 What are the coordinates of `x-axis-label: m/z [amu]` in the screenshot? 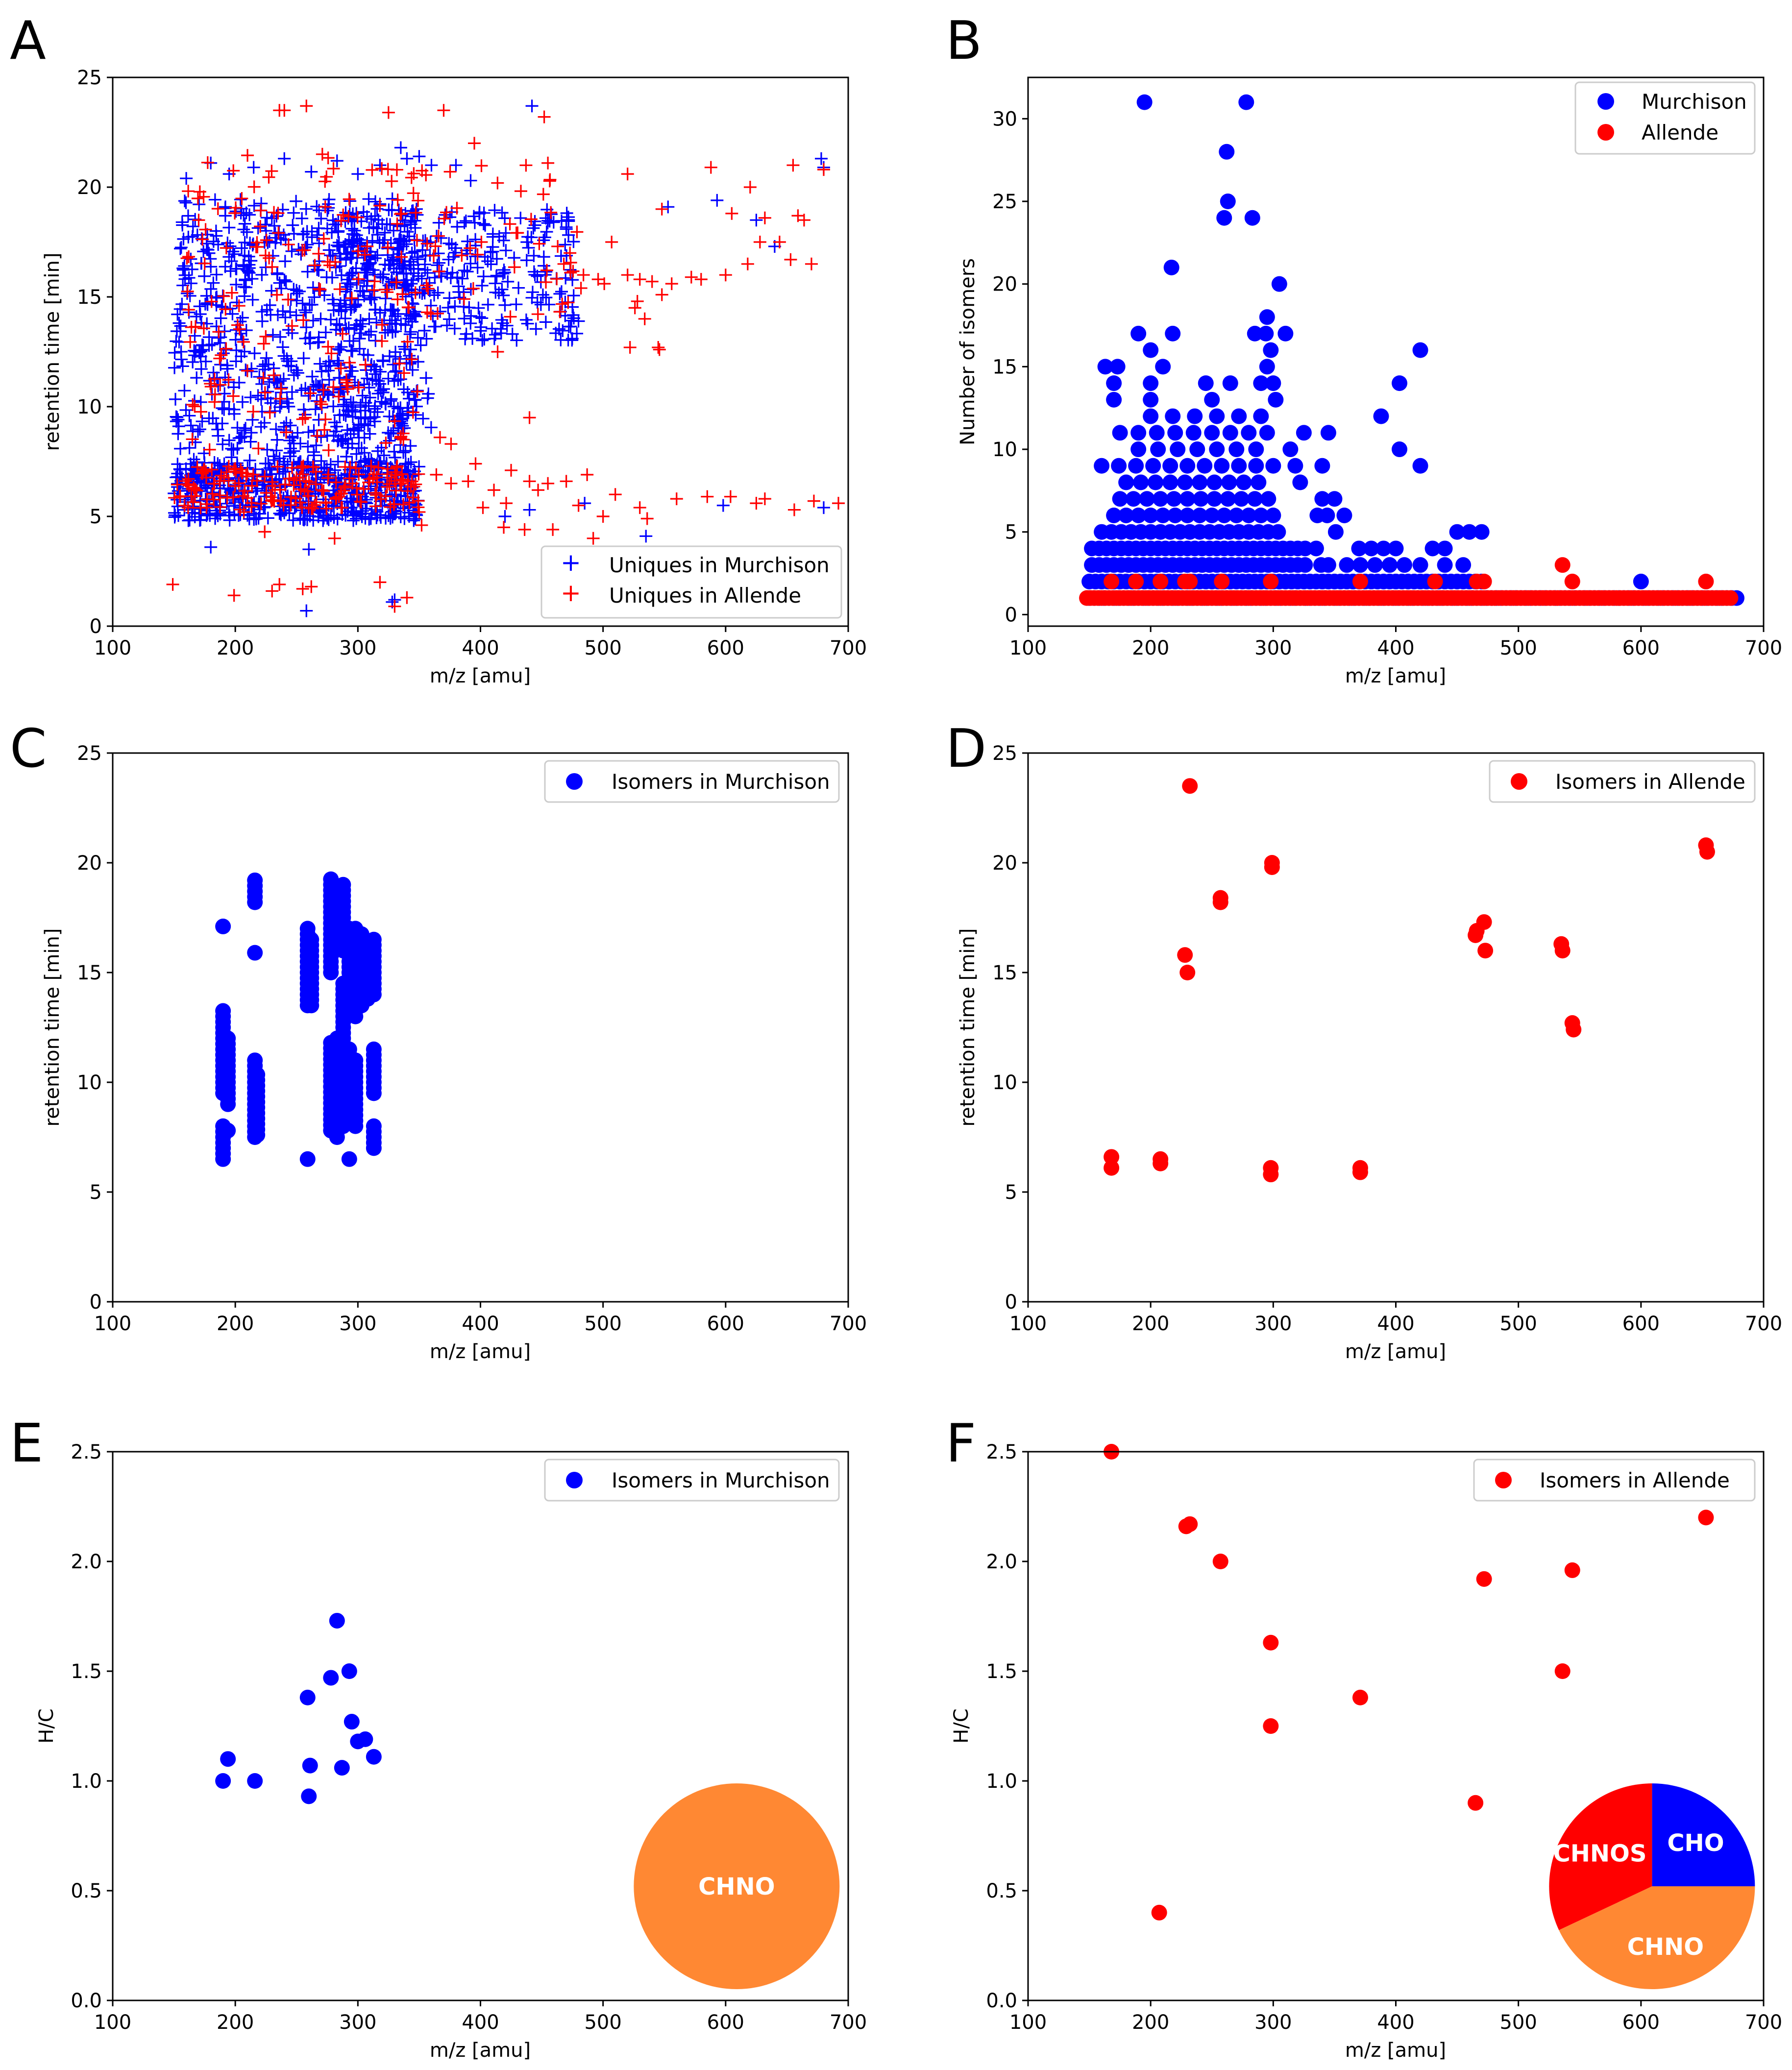 It's located at (480, 1351).